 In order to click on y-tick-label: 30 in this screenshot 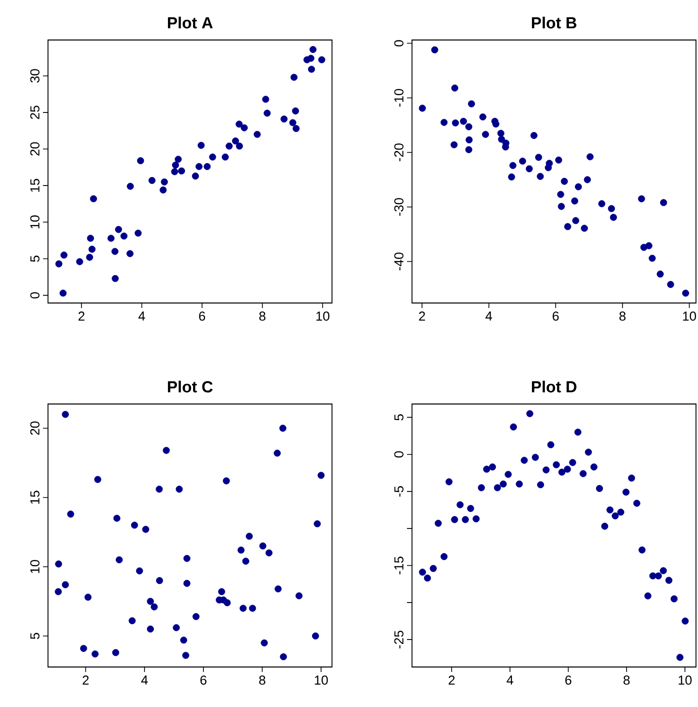, I will do `click(35, 76)`.